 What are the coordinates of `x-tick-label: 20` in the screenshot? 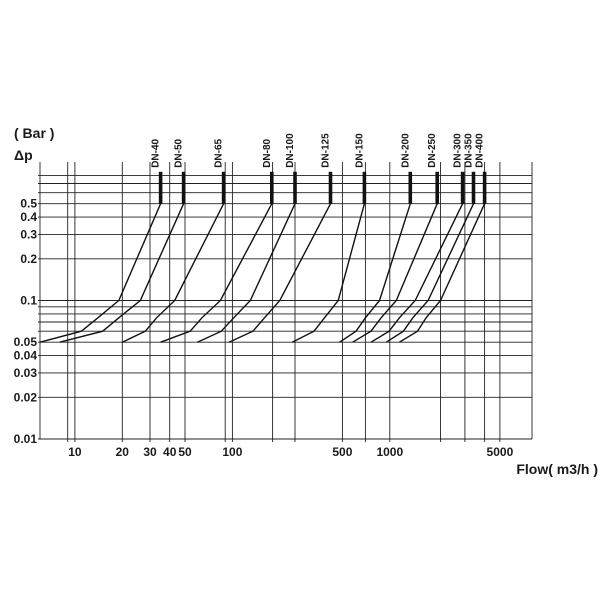 It's located at (123, 452).